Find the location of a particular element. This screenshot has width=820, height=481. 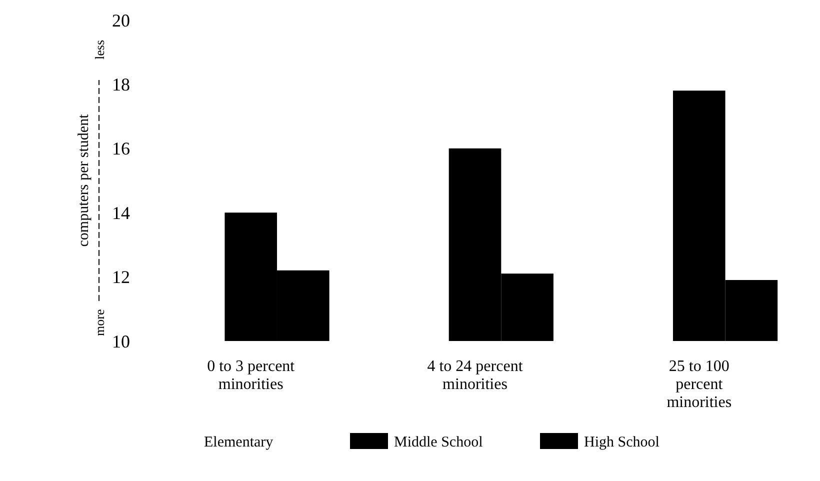

y-tick-label: 12 is located at coordinates (121, 277).